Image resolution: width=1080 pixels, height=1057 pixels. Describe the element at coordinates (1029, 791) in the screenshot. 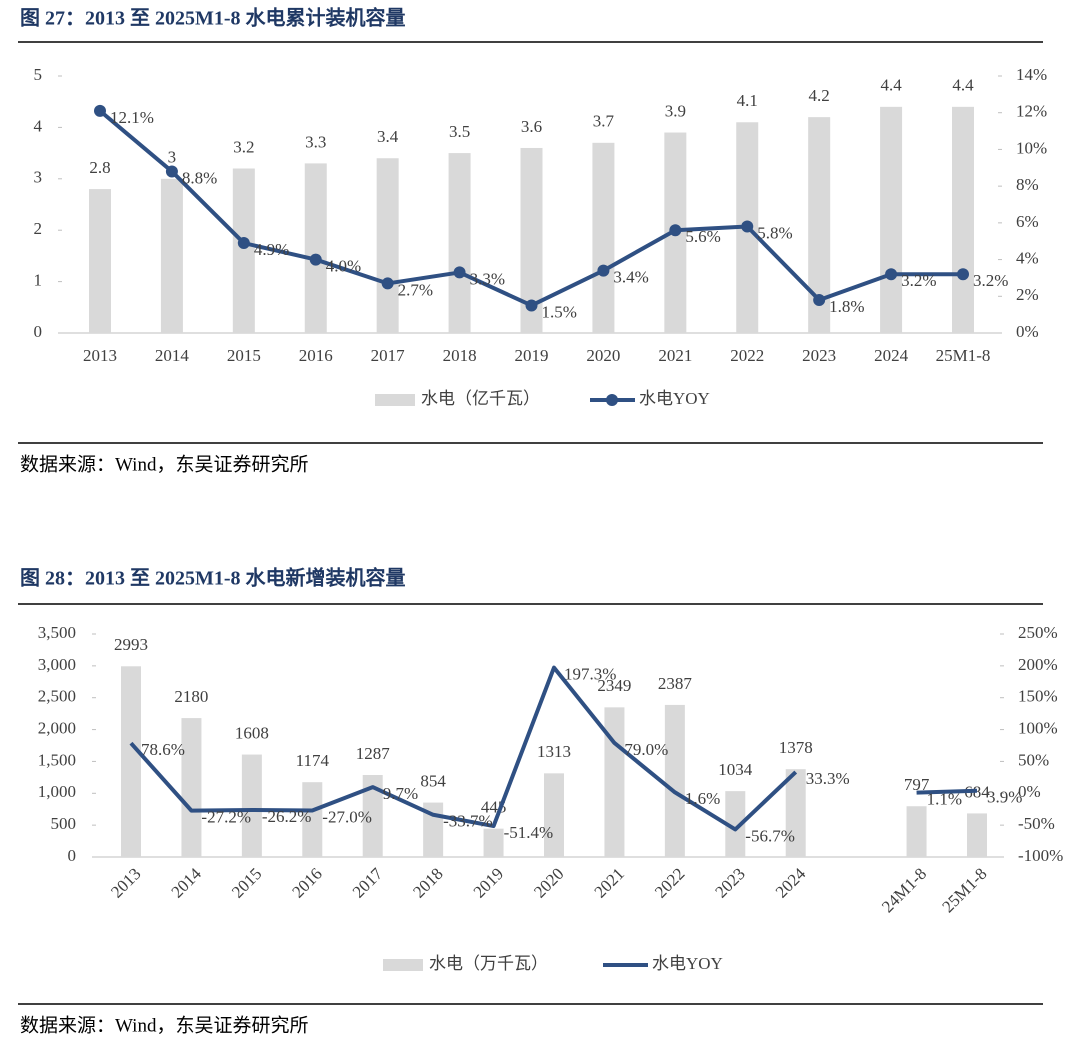

I see `y2-tick-label: 0%` at that location.